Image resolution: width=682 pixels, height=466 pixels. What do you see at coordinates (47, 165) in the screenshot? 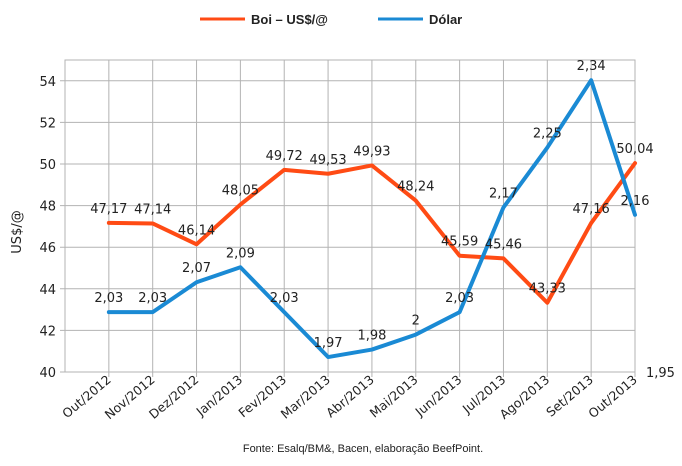
I see `y-tick-50: 50` at bounding box center [47, 165].